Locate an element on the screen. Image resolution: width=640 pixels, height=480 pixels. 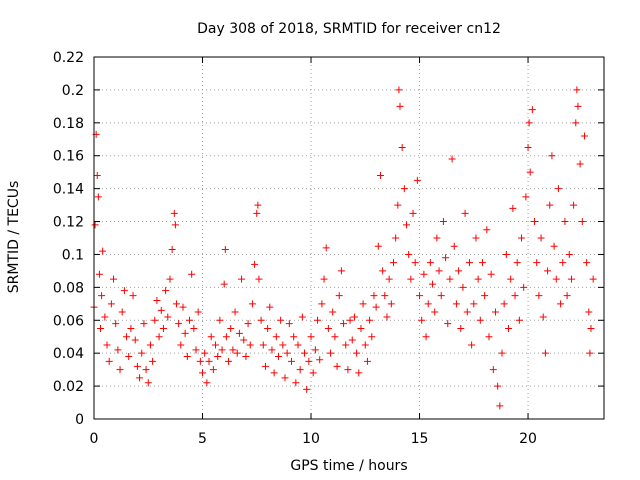
y-tick-label: 0.16 is located at coordinates (68, 157).